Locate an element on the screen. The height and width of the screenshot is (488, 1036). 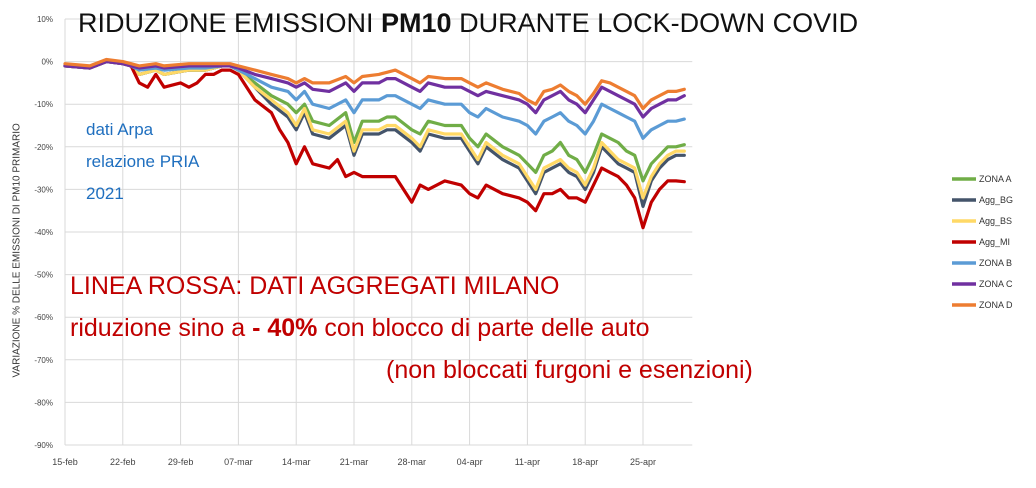
y-tick-label: -90% is located at coordinates (43, 445).